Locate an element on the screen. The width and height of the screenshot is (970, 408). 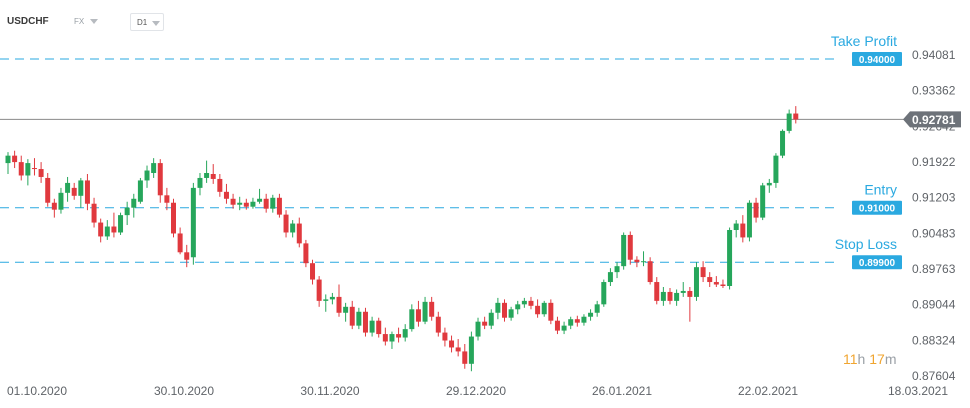
y-tick-label: 0.94081 is located at coordinates (934, 55).